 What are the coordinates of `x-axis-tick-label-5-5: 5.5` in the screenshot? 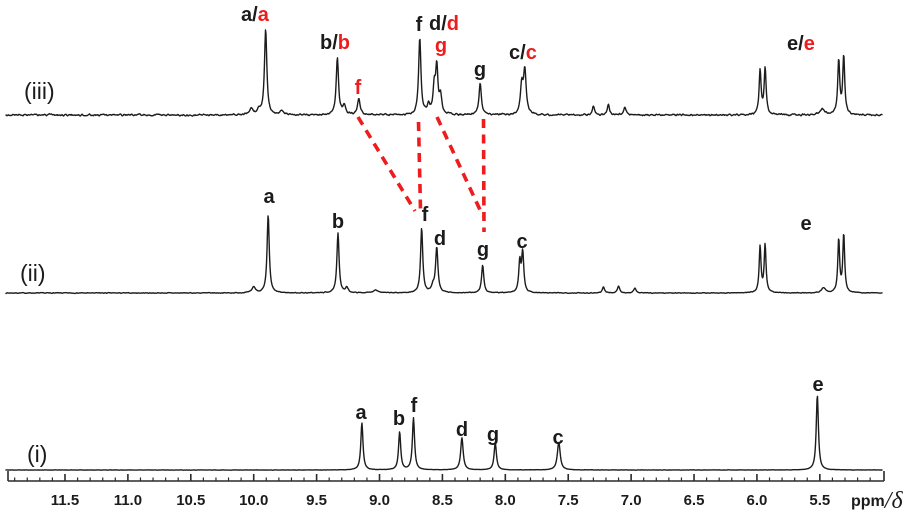 It's located at (819, 500).